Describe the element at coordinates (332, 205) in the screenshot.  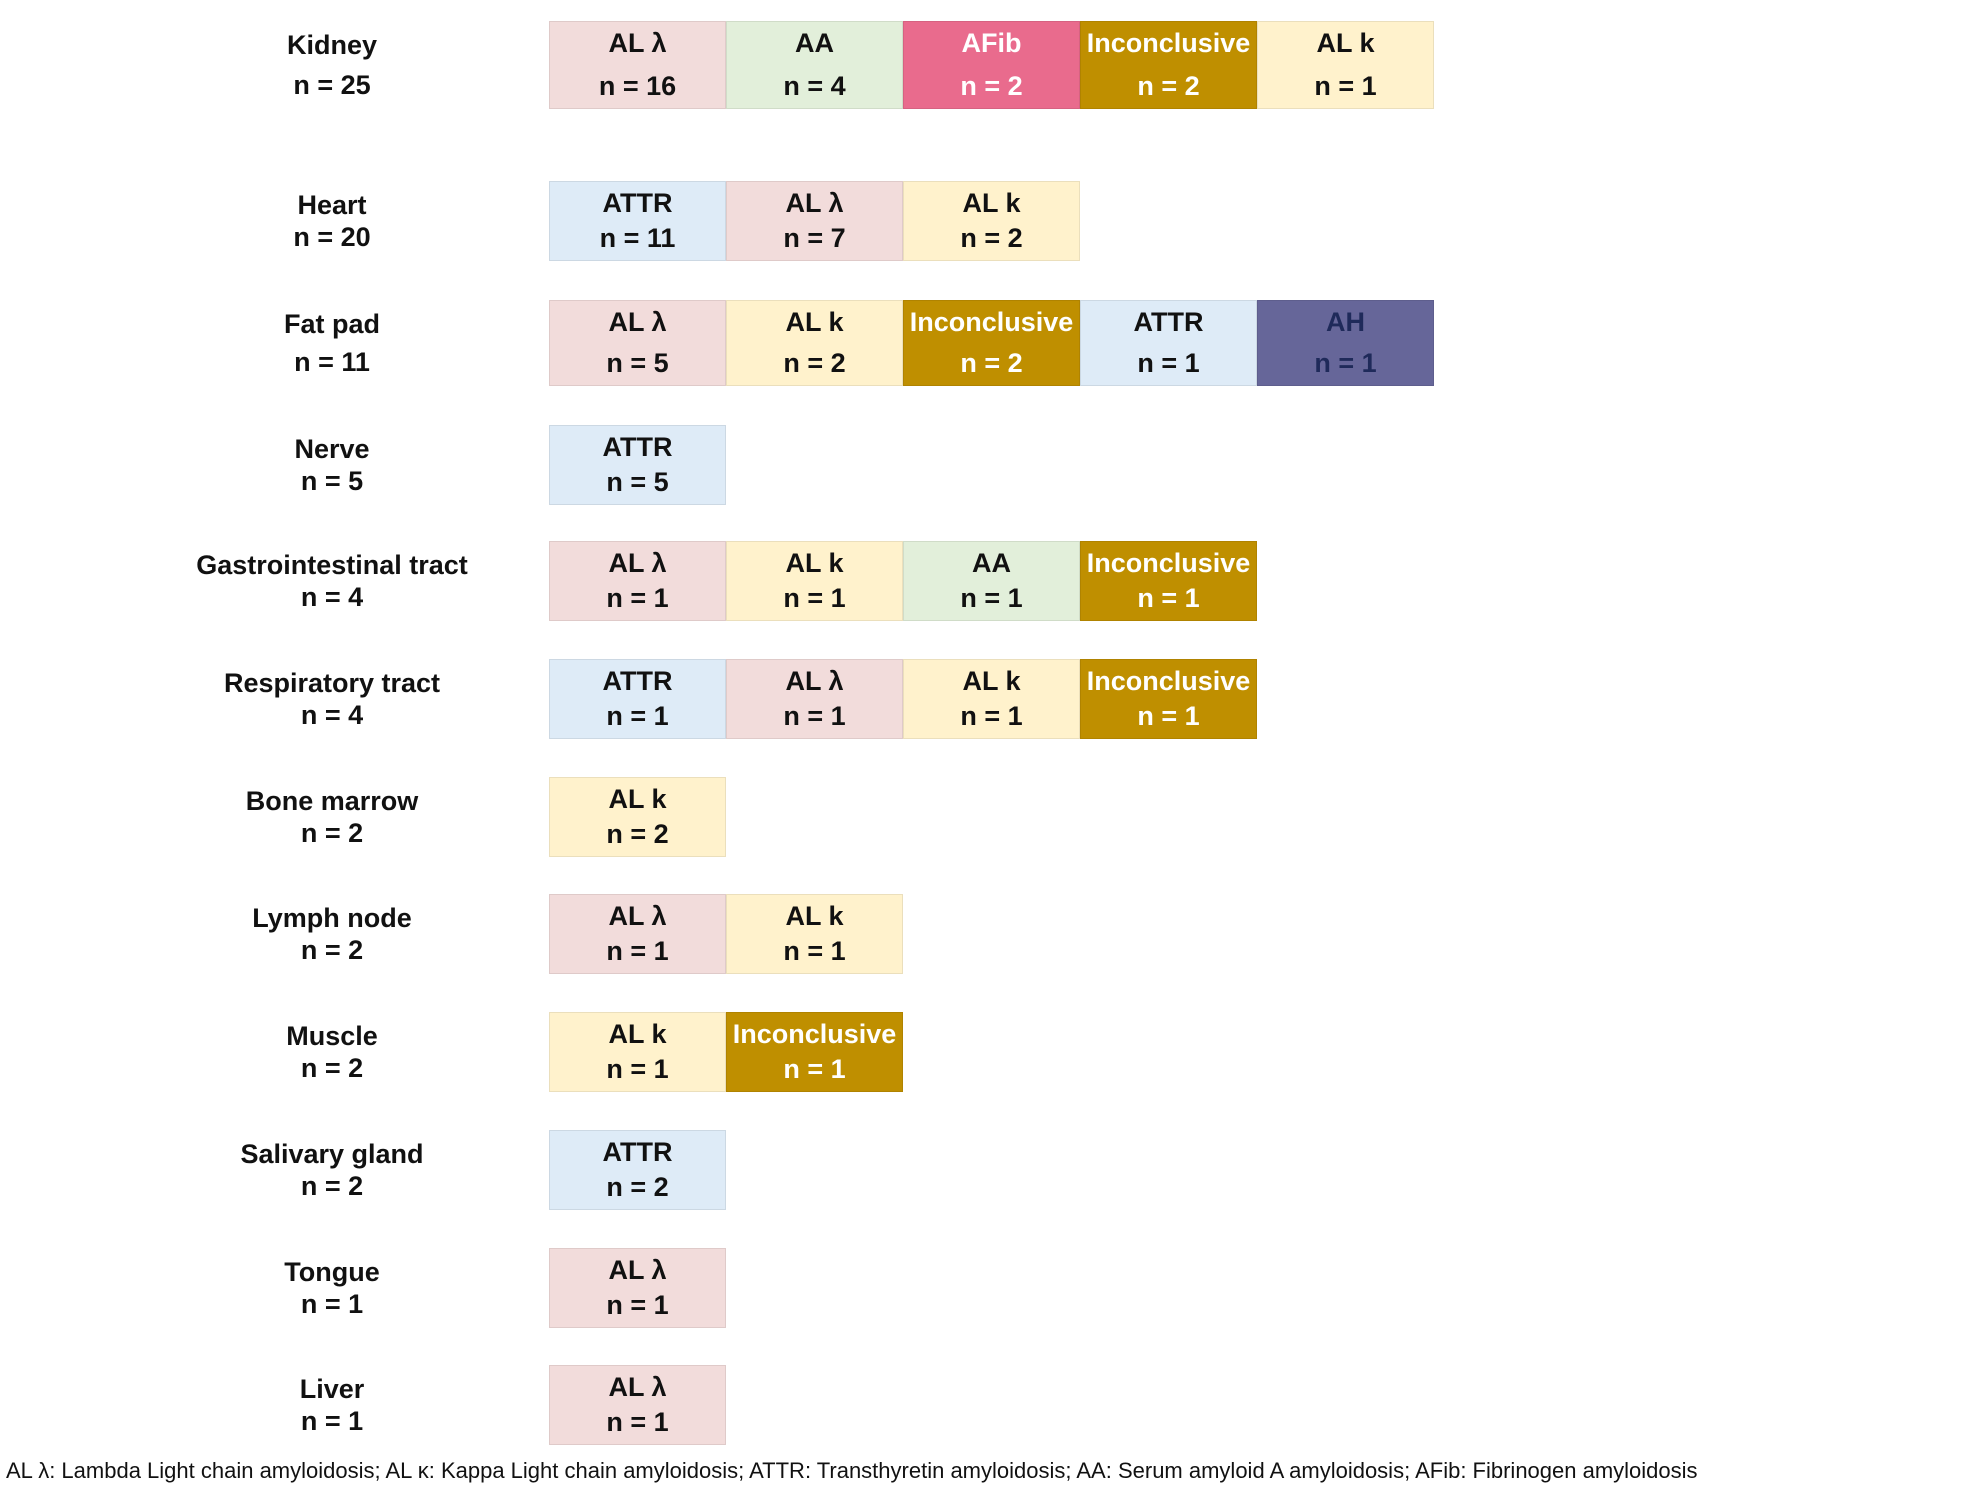
I see `organ-label: Heart` at that location.